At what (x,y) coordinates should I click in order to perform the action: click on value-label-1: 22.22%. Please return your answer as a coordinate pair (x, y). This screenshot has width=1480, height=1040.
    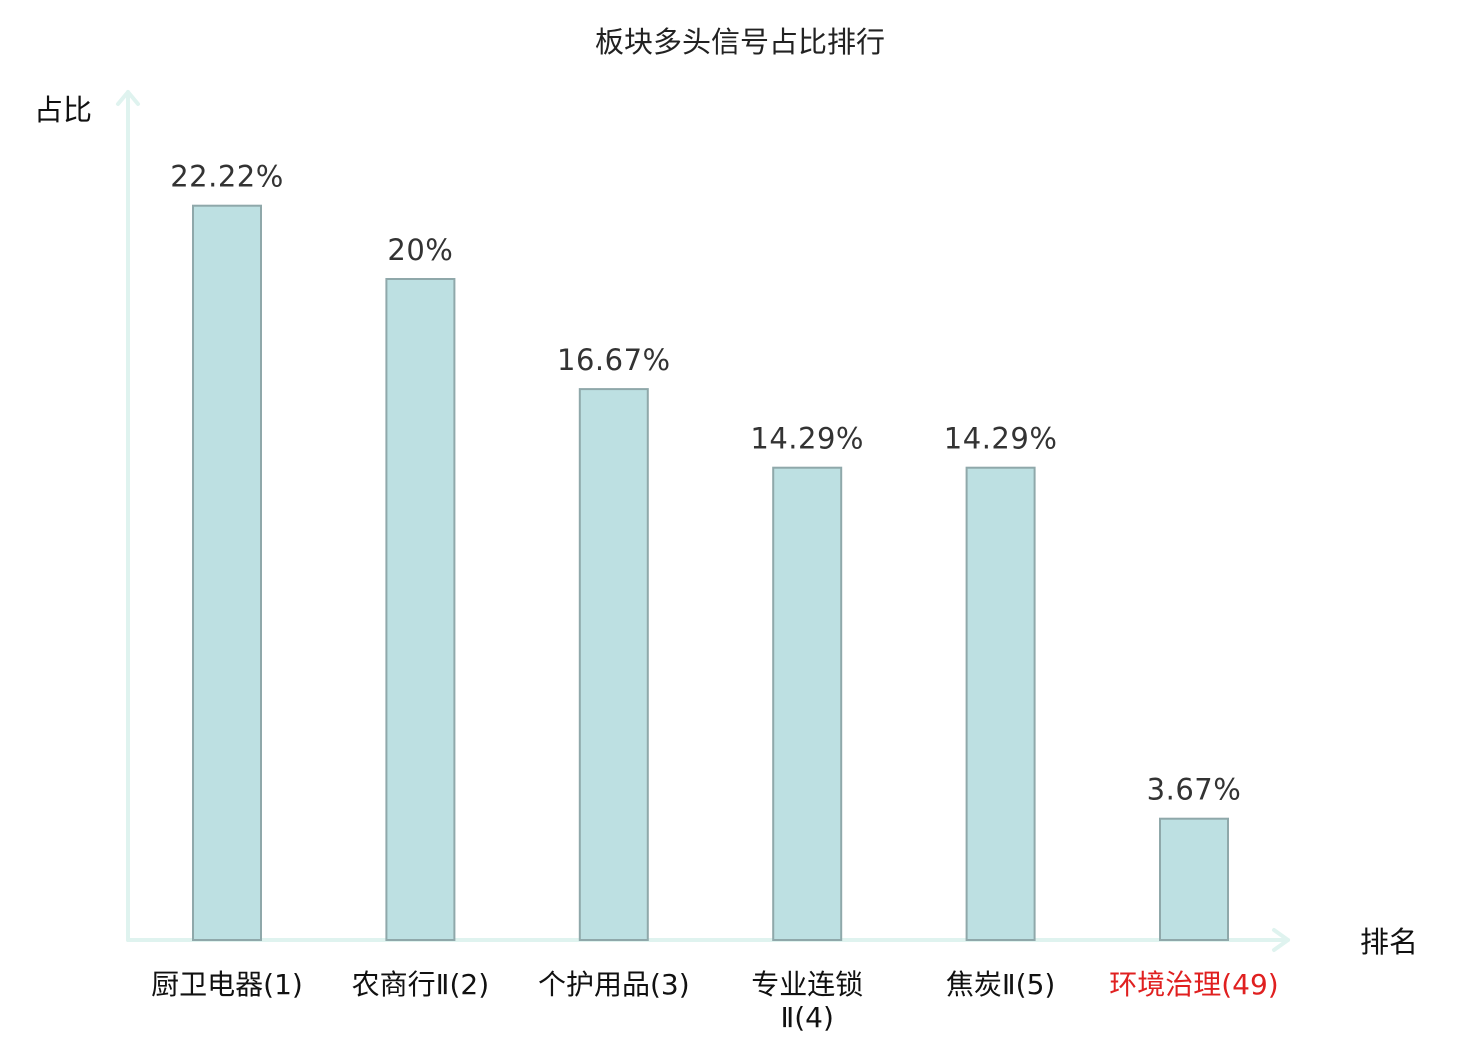
    Looking at the image, I should click on (227, 177).